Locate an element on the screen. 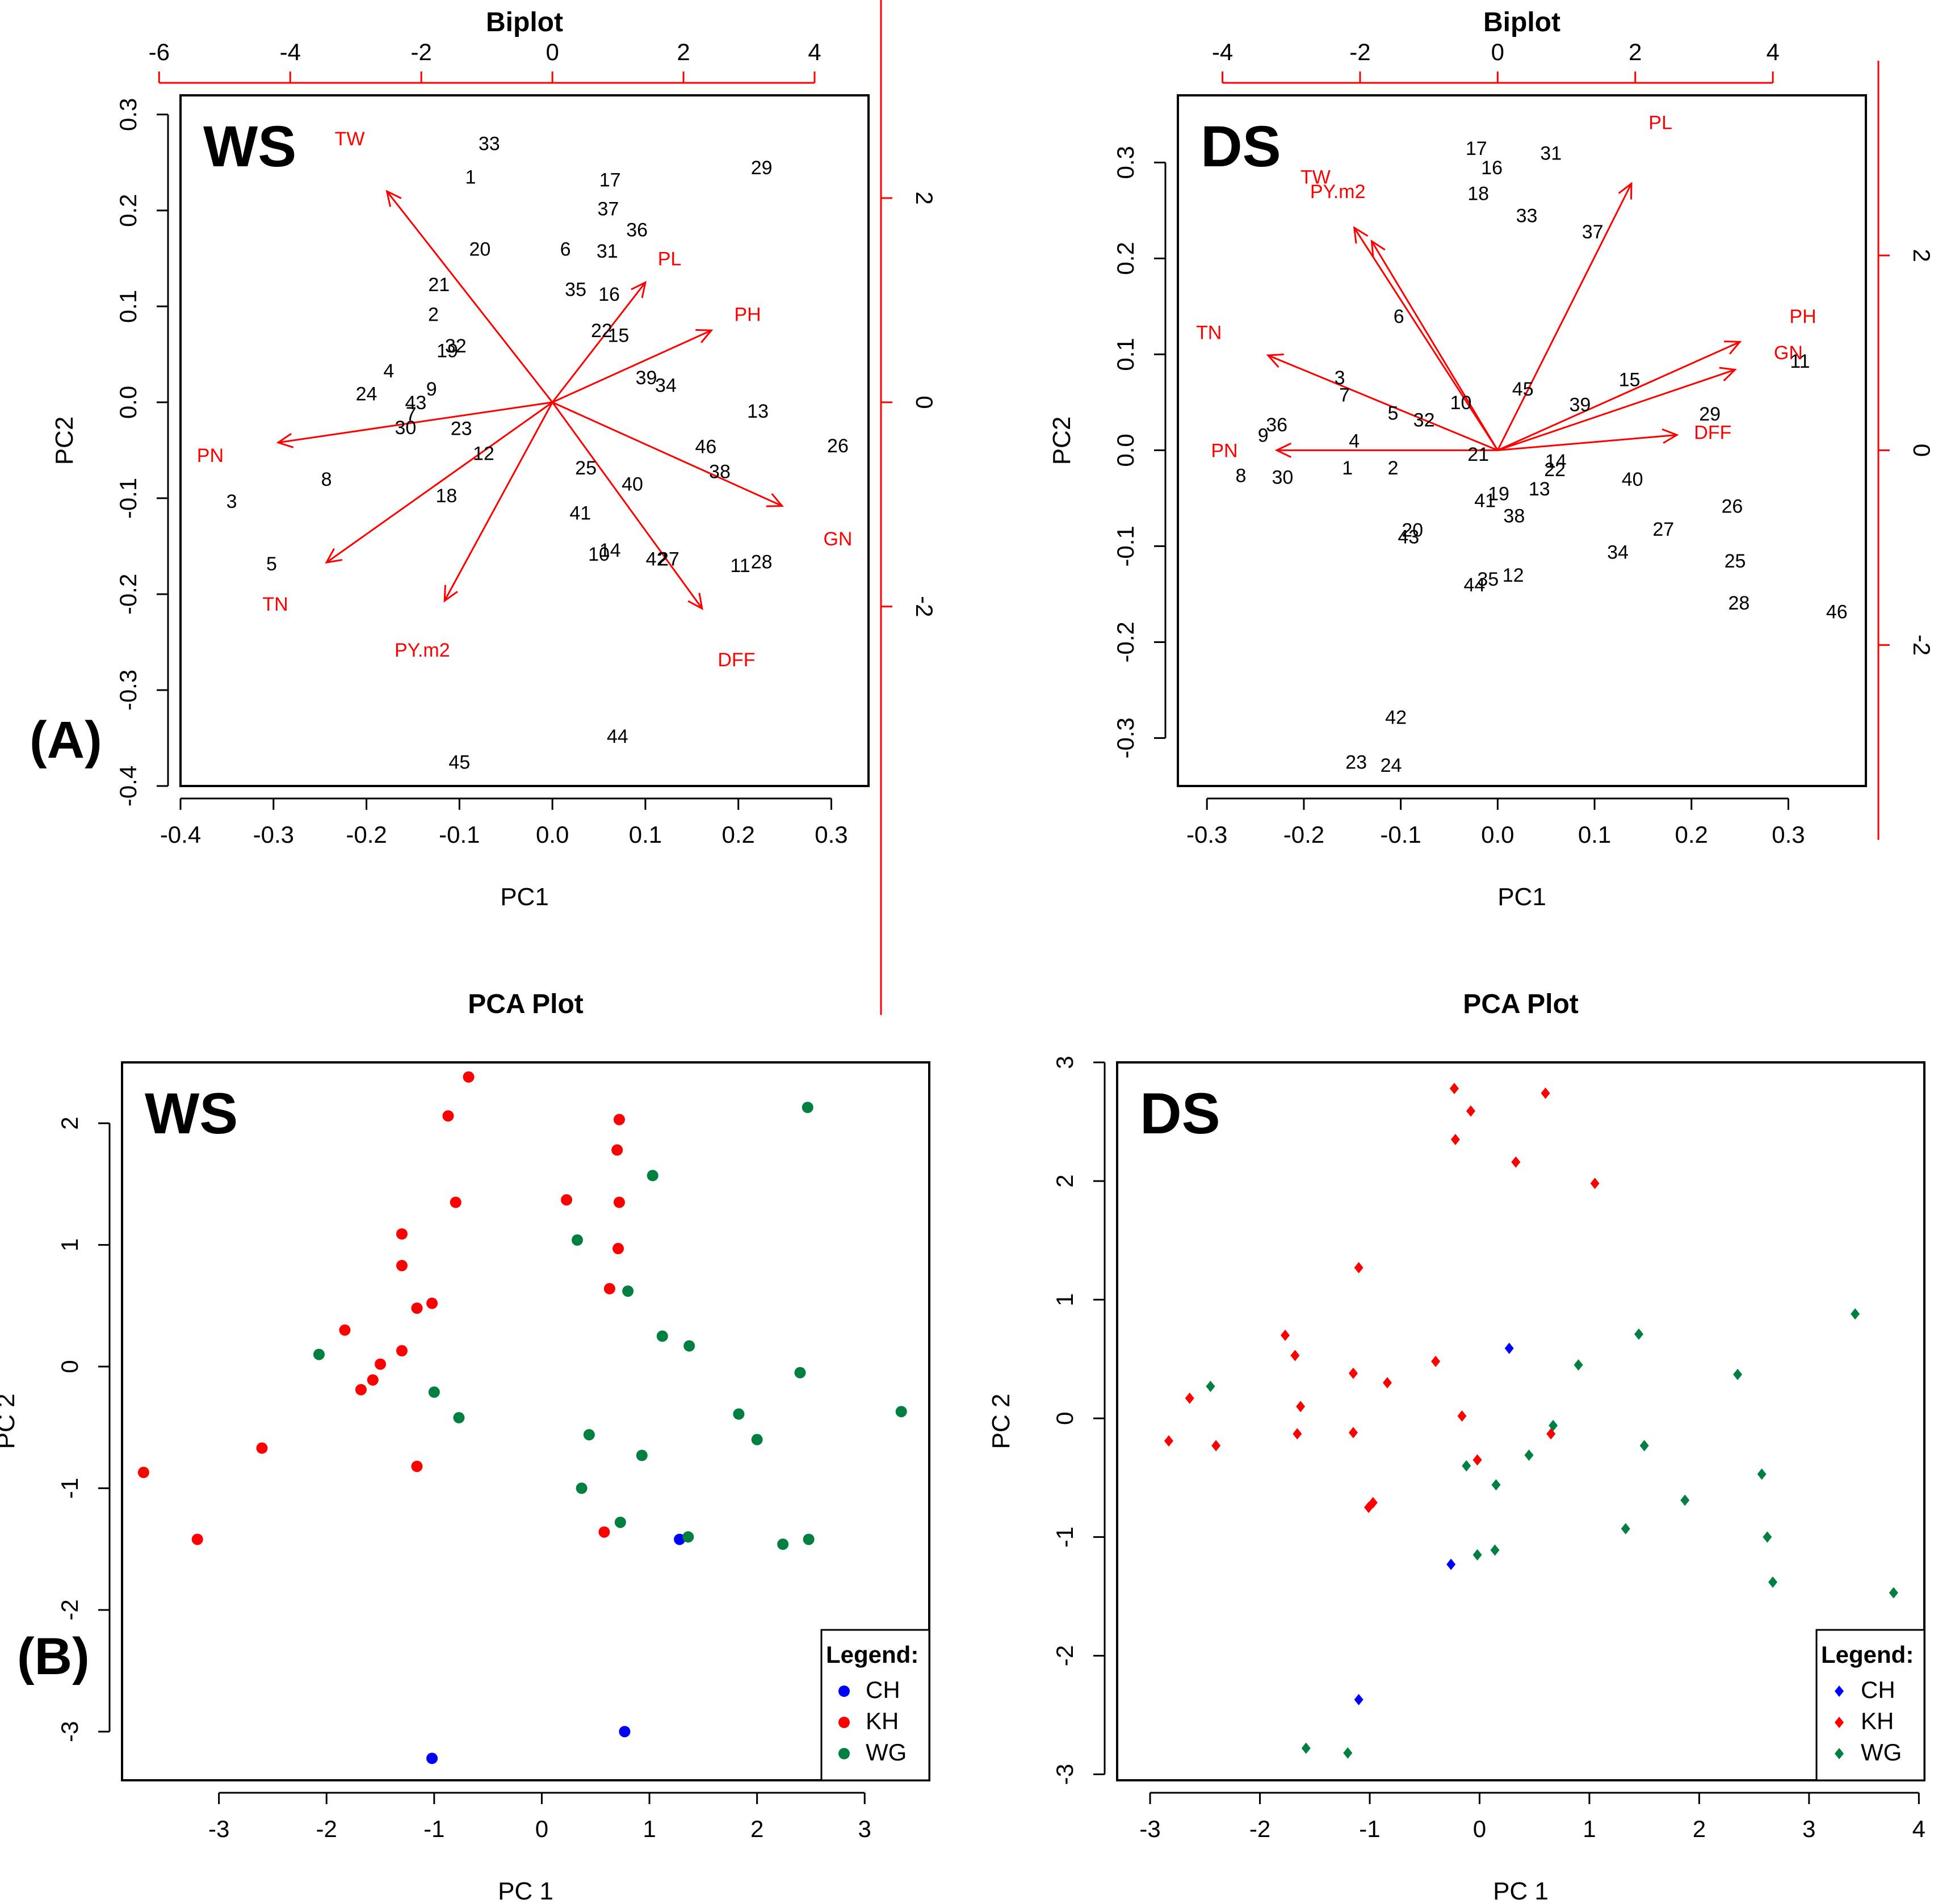 The width and height of the screenshot is (1934, 1904). y-axis-label: PC 2 is located at coordinates (1001, 1421).